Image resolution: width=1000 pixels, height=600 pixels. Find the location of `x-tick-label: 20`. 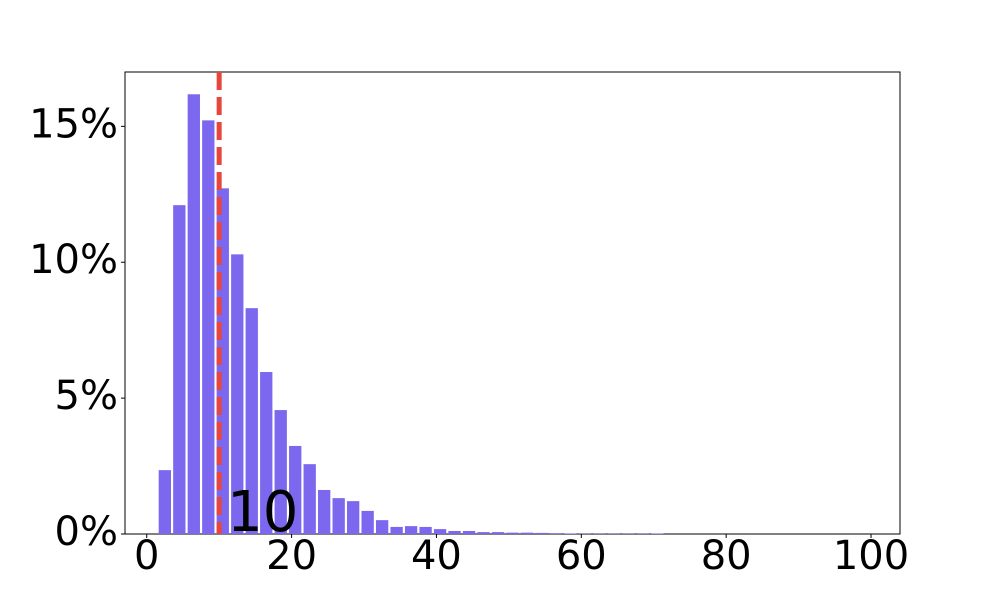

x-tick-label: 20 is located at coordinates (291, 556).